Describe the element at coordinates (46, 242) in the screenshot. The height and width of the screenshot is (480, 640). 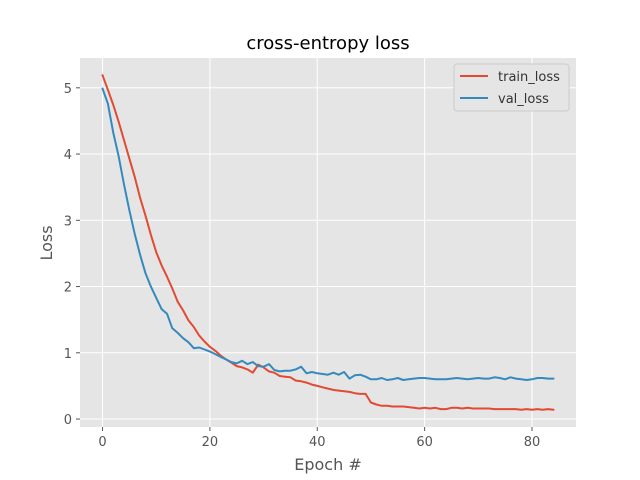
I see `y-axis-label: Loss` at that location.